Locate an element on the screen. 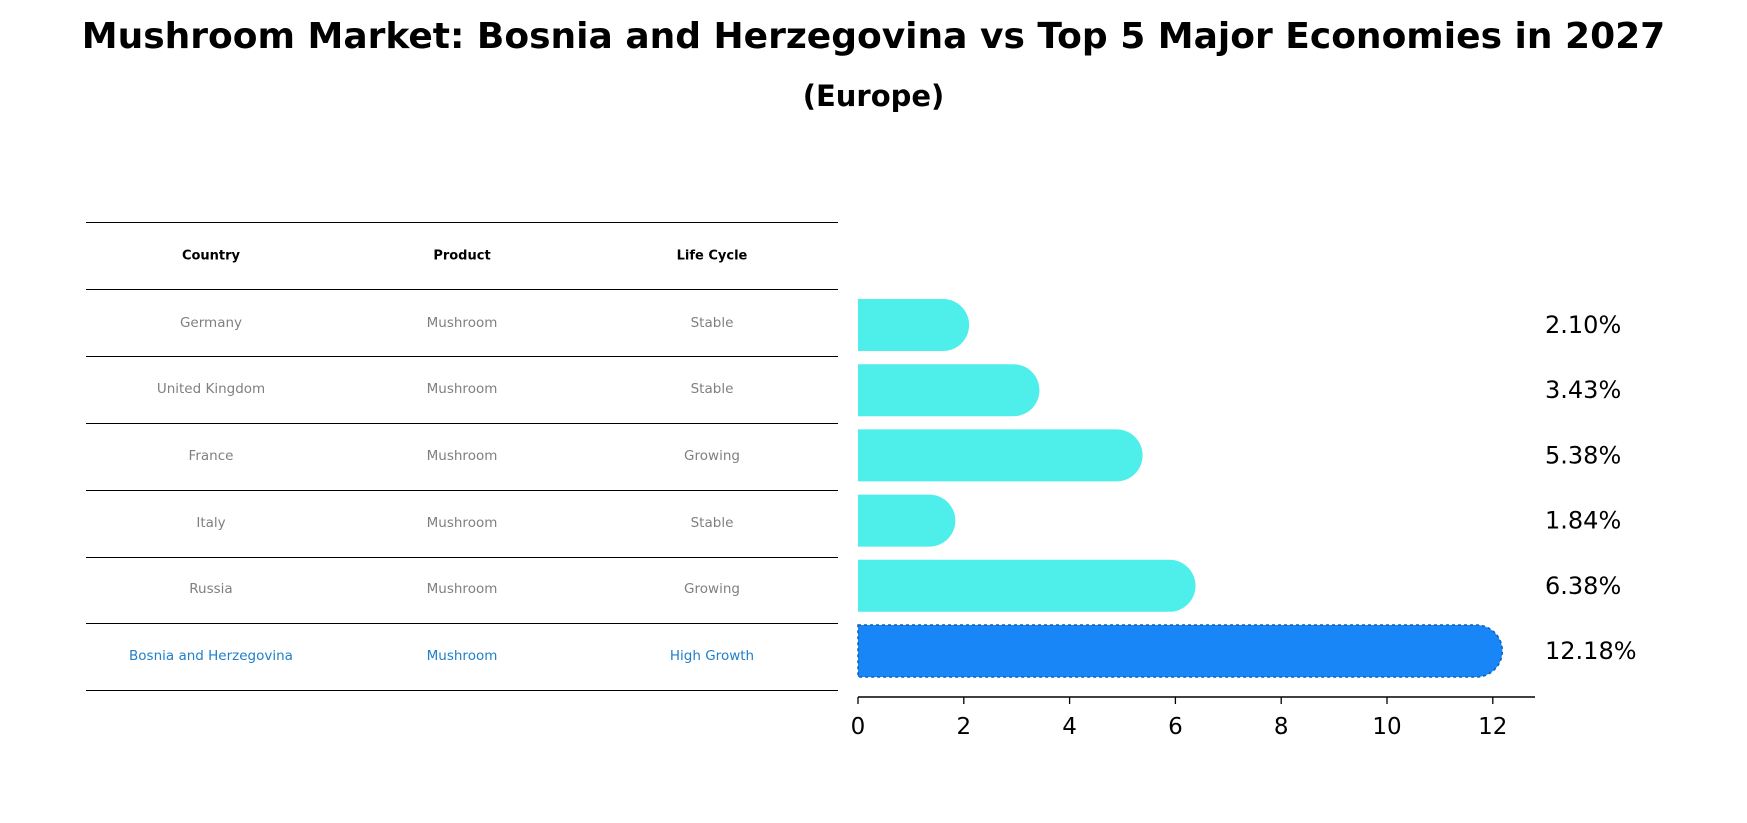 Image resolution: width=1747 pixels, height=823 pixels. value-label: 5.38% is located at coordinates (1583, 455).